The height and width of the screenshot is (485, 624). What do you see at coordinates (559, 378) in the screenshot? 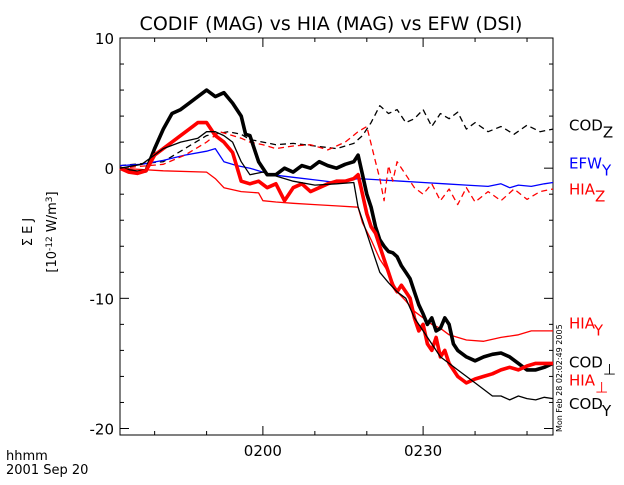
I see `side-note: Mon Feb 28 02:02:49 2005` at bounding box center [559, 378].